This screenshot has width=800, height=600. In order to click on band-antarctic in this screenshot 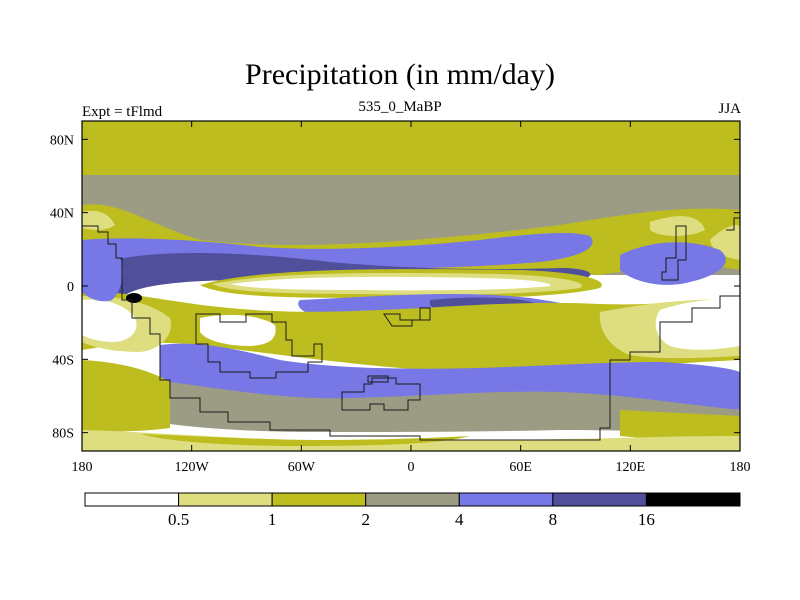, I will do `click(411, 440)`.